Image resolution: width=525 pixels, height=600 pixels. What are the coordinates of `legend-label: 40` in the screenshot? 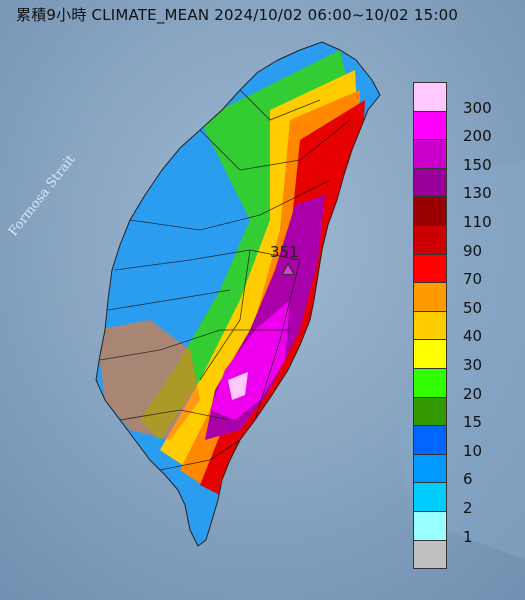 It's located at (473, 336).